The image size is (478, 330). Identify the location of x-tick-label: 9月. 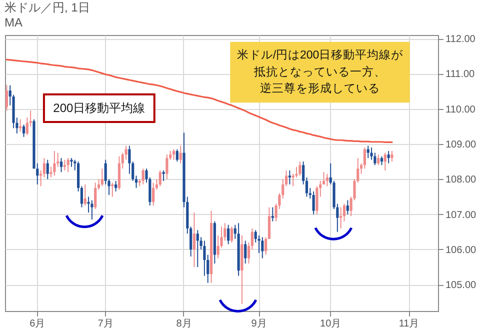
(259, 324).